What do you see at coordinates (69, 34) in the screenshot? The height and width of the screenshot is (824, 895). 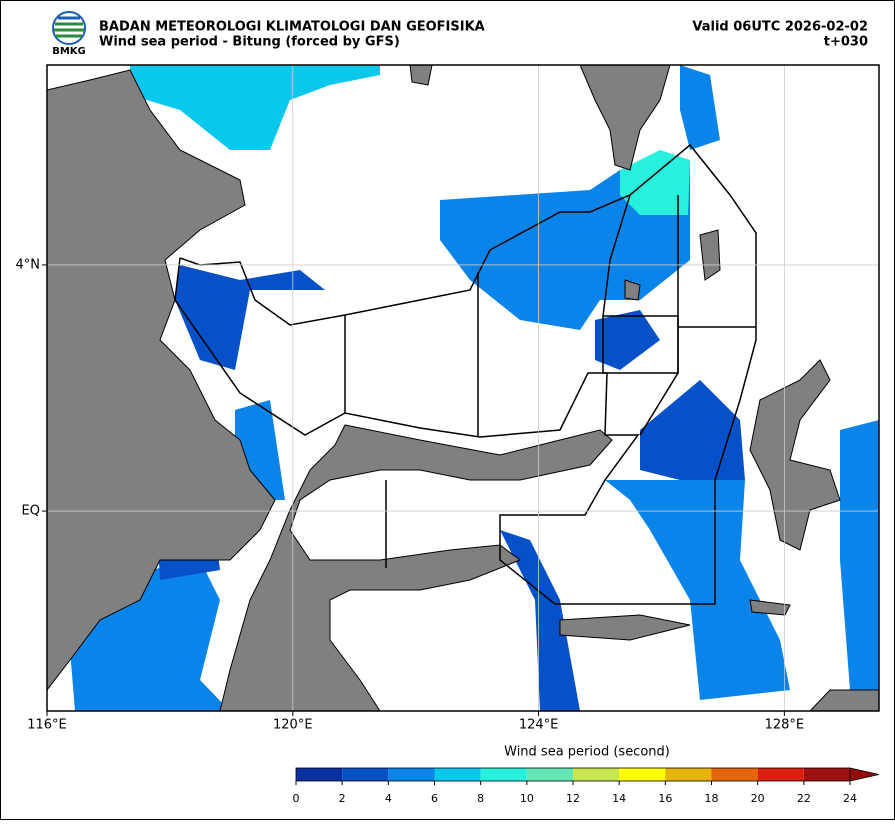 I see `logo: BMKG` at bounding box center [69, 34].